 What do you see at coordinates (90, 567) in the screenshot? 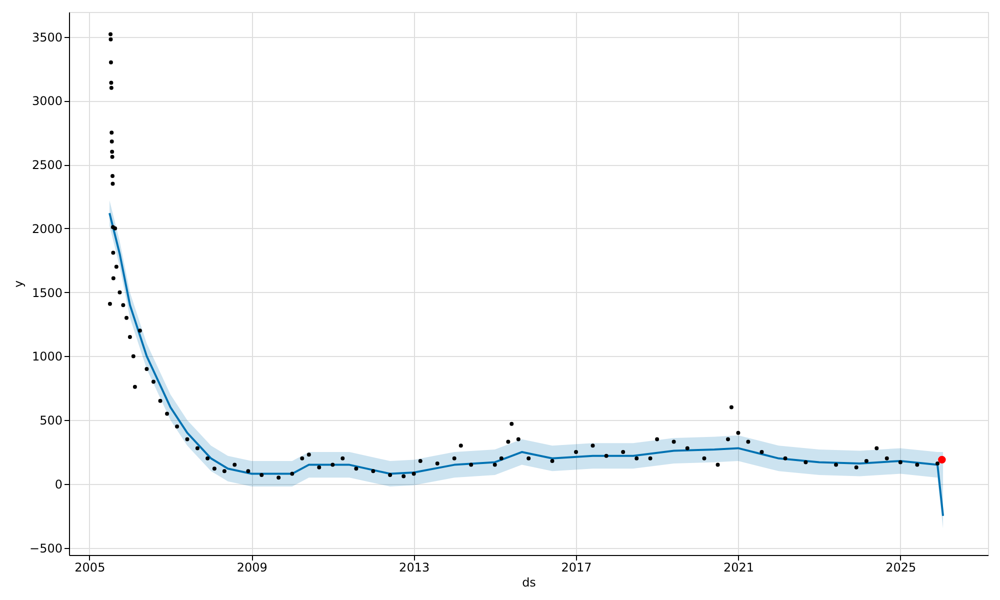
I see `x-tick-label: 2005` at bounding box center [90, 567].